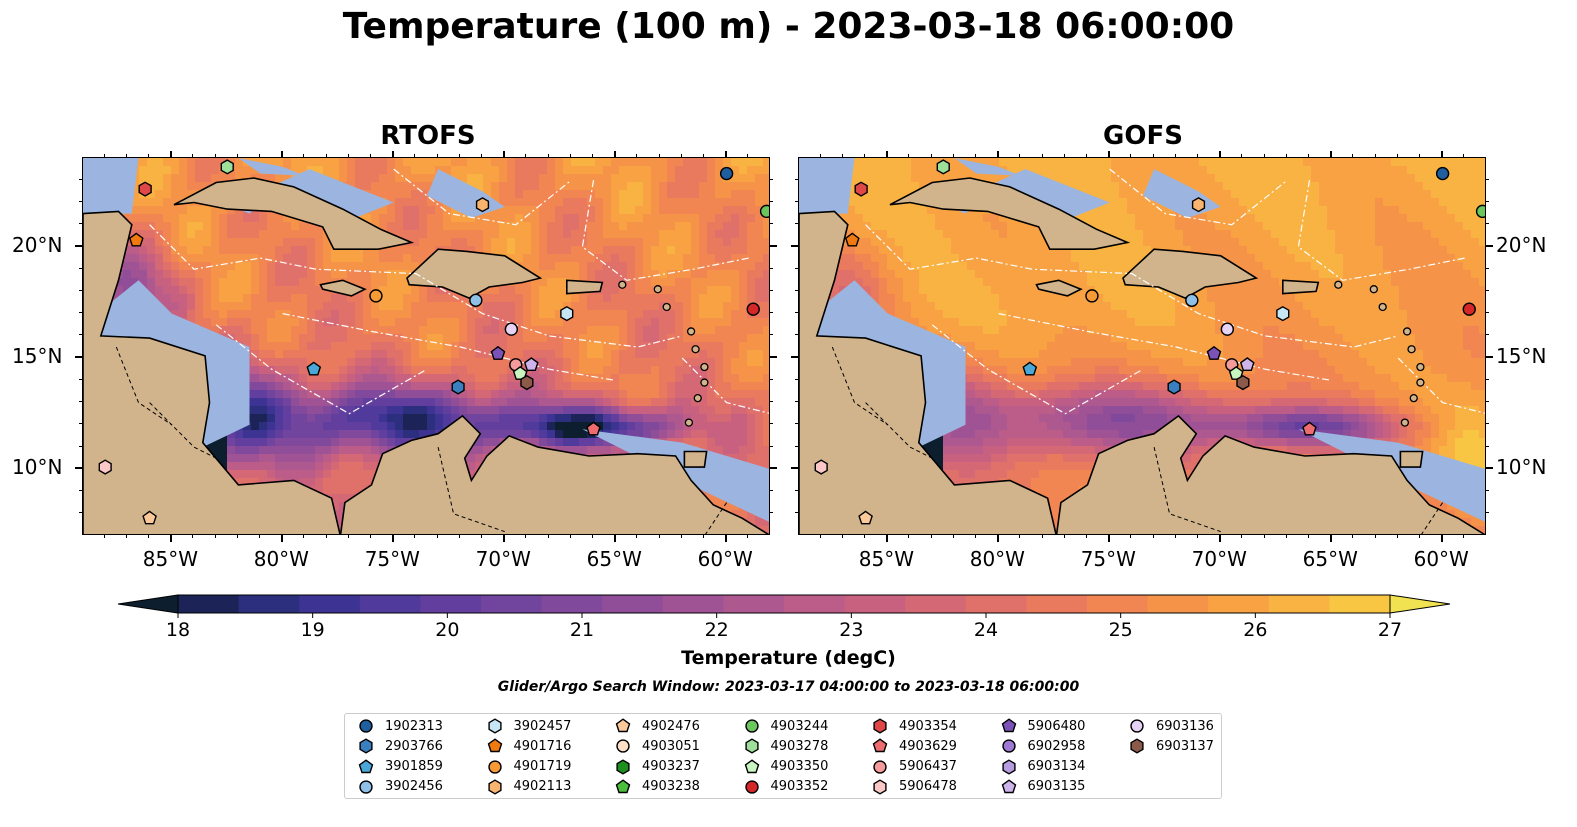 This screenshot has width=1577, height=827. Describe the element at coordinates (1056, 787) in the screenshot. I see `legend-label: 6903135` at that location.